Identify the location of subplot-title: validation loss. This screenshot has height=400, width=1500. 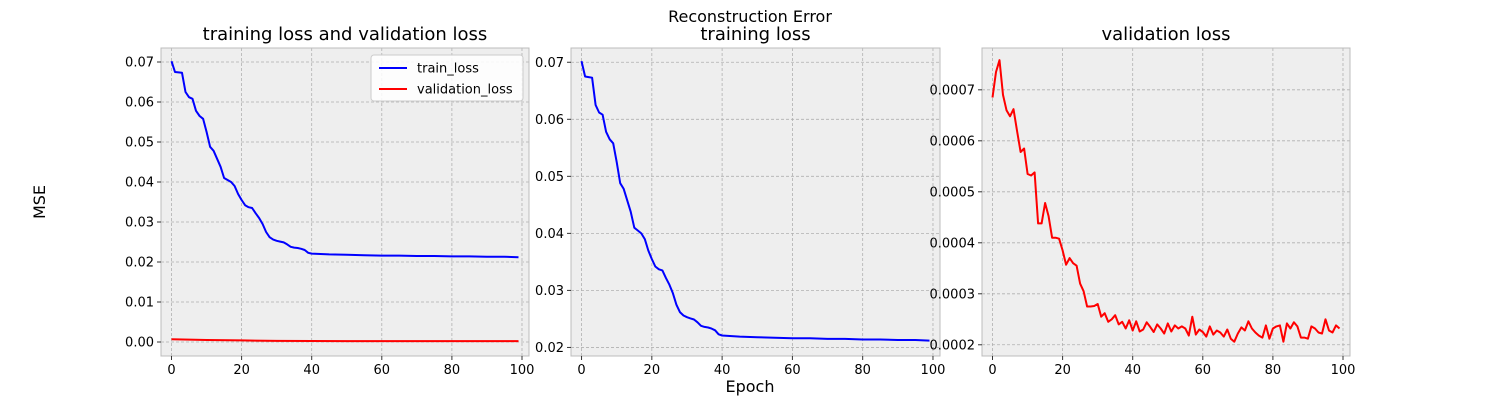
(1165, 34).